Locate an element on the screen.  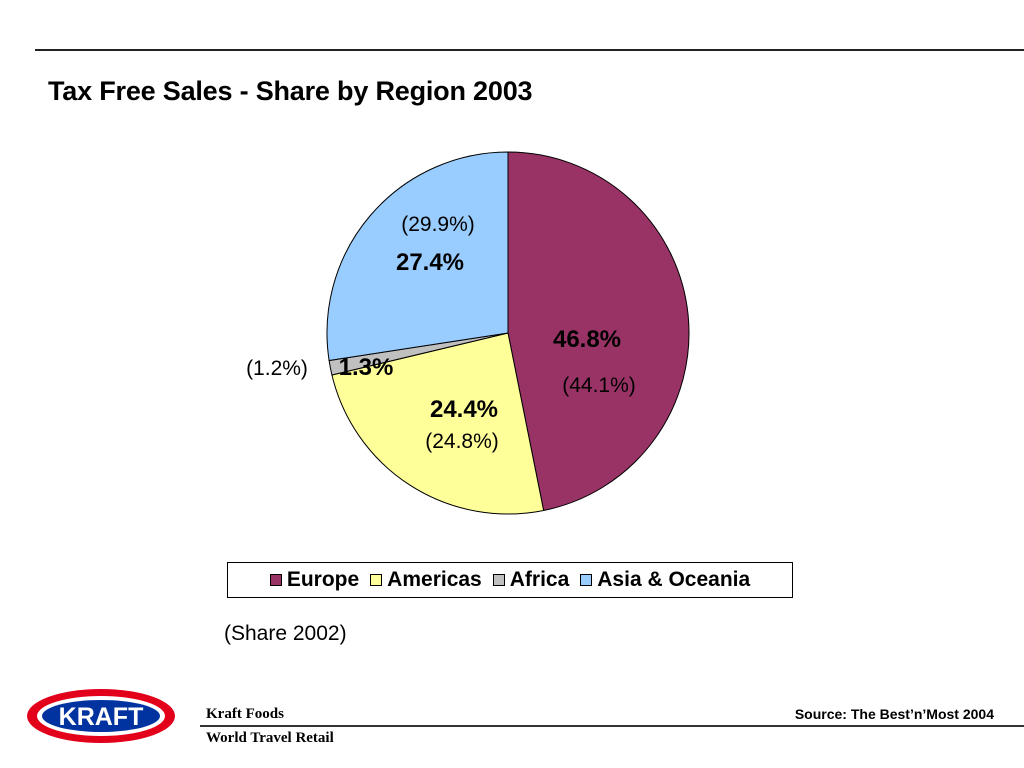
legend-item-asia-oceania: Asia & Oceania is located at coordinates (665, 580).